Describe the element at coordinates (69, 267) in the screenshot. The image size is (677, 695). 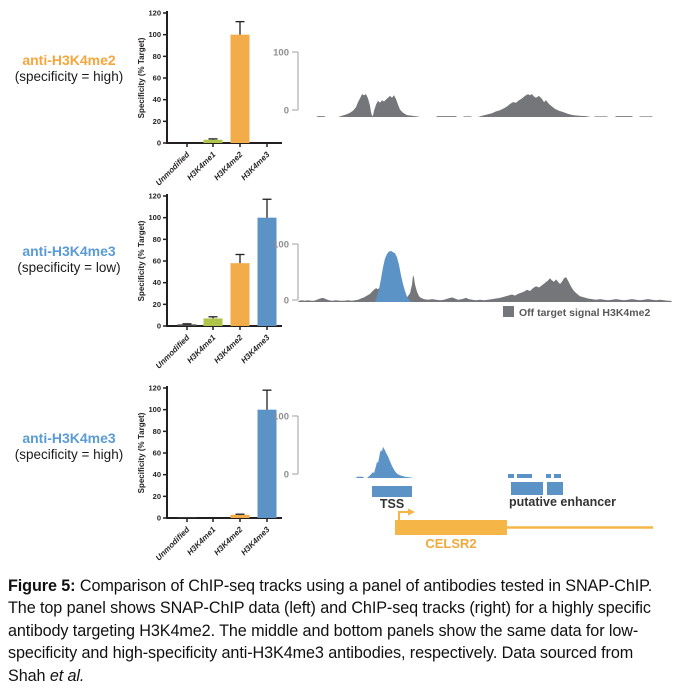
I see `specificity-label: (specificity = low)` at that location.